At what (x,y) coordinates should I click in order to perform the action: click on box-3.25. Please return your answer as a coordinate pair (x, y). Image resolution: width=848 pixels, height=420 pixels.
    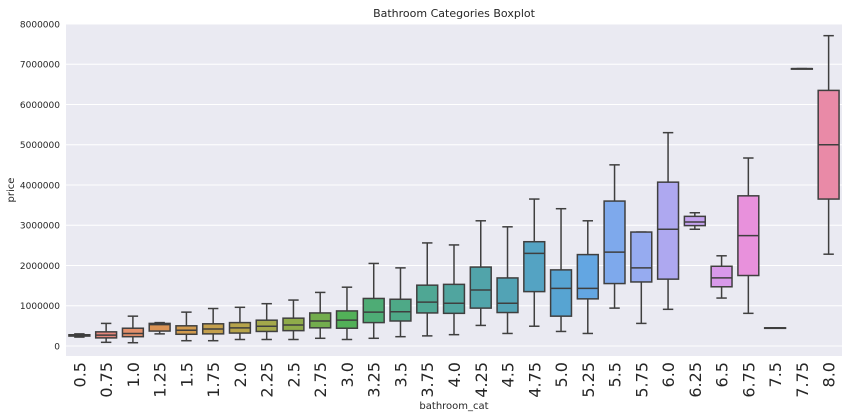
    Looking at the image, I should click on (373, 301).